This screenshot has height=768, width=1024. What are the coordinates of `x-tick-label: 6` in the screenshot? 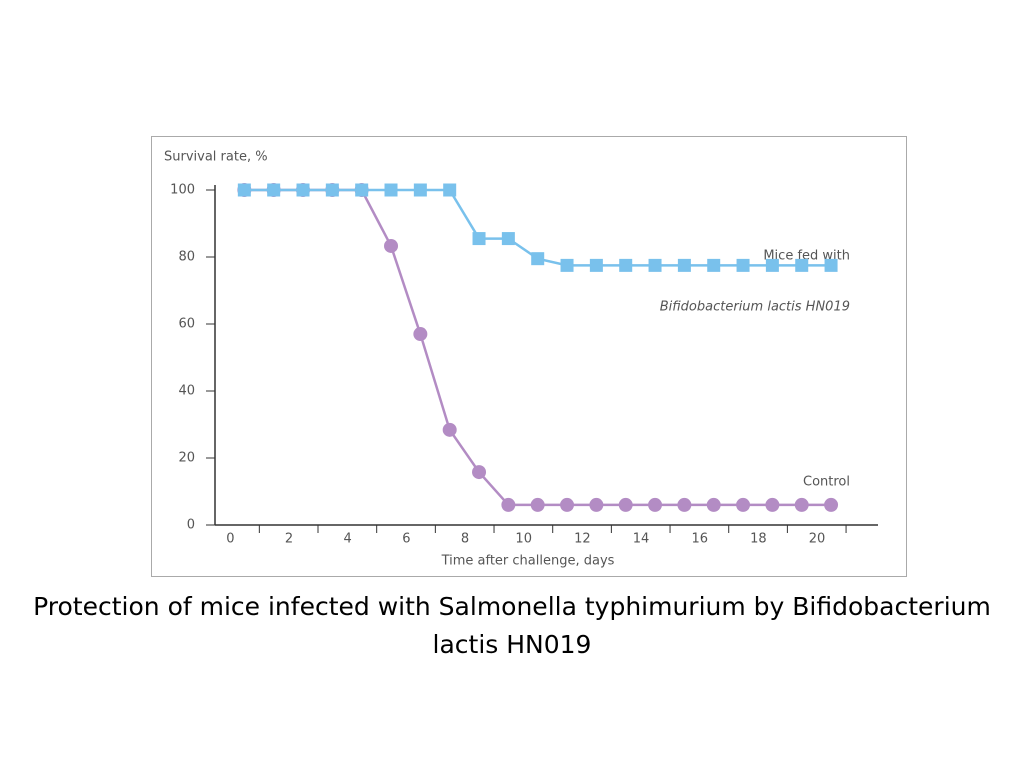 It's located at (406, 539).